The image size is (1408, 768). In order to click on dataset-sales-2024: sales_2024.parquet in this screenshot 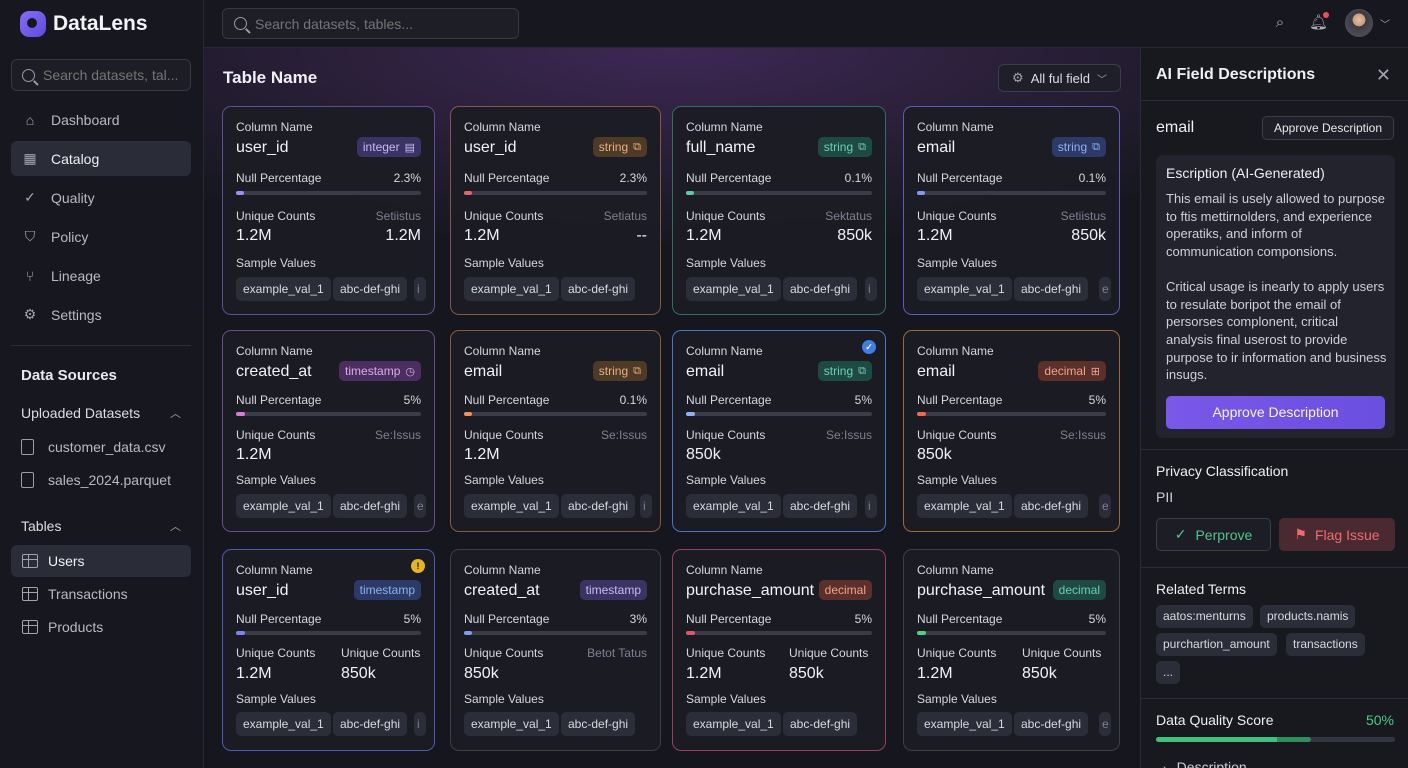, I will do `click(96, 480)`.